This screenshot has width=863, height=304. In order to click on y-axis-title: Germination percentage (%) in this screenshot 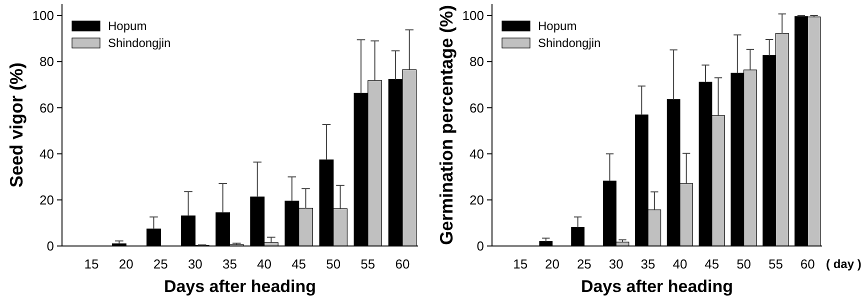, I will do `click(446, 125)`.